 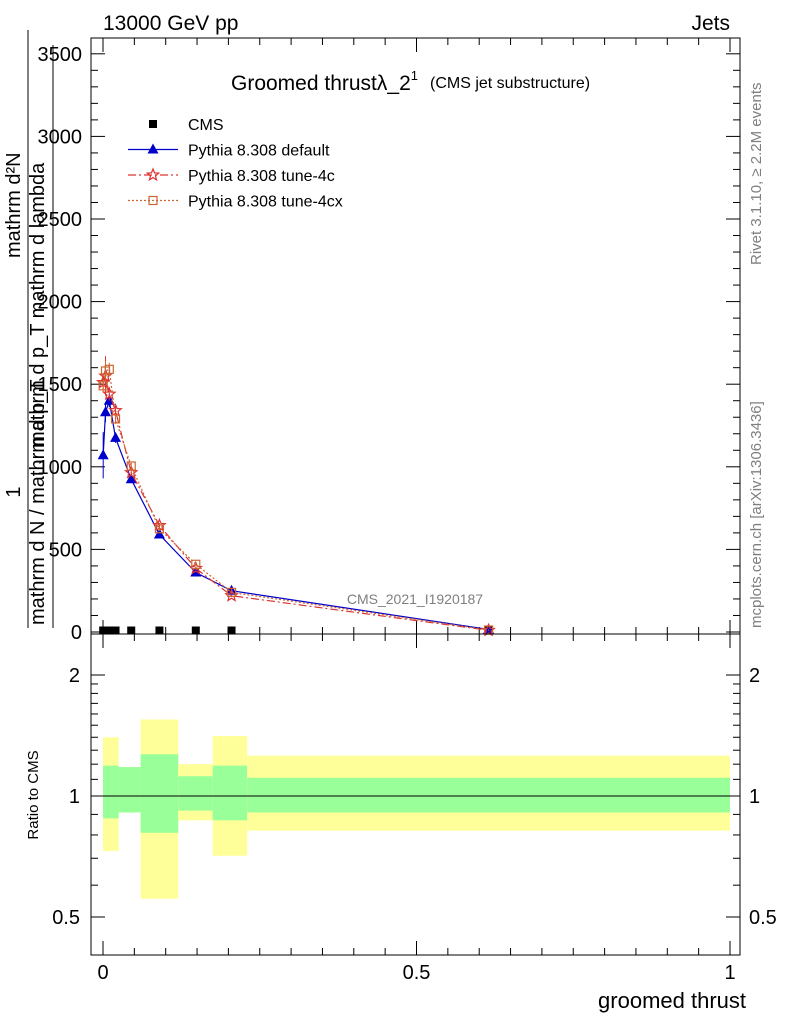 What do you see at coordinates (33, 794) in the screenshot?
I see `ratio-ylabel: Ratio to CMS` at bounding box center [33, 794].